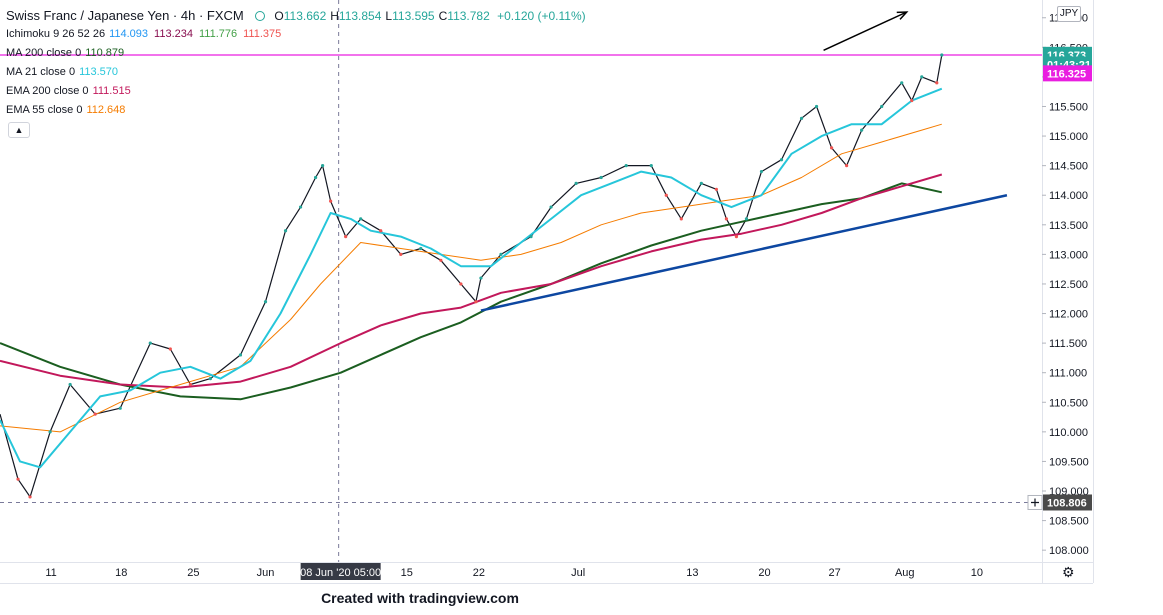  Describe the element at coordinates (692, 573) in the screenshot. I see `x-tick-label: 13` at that location.